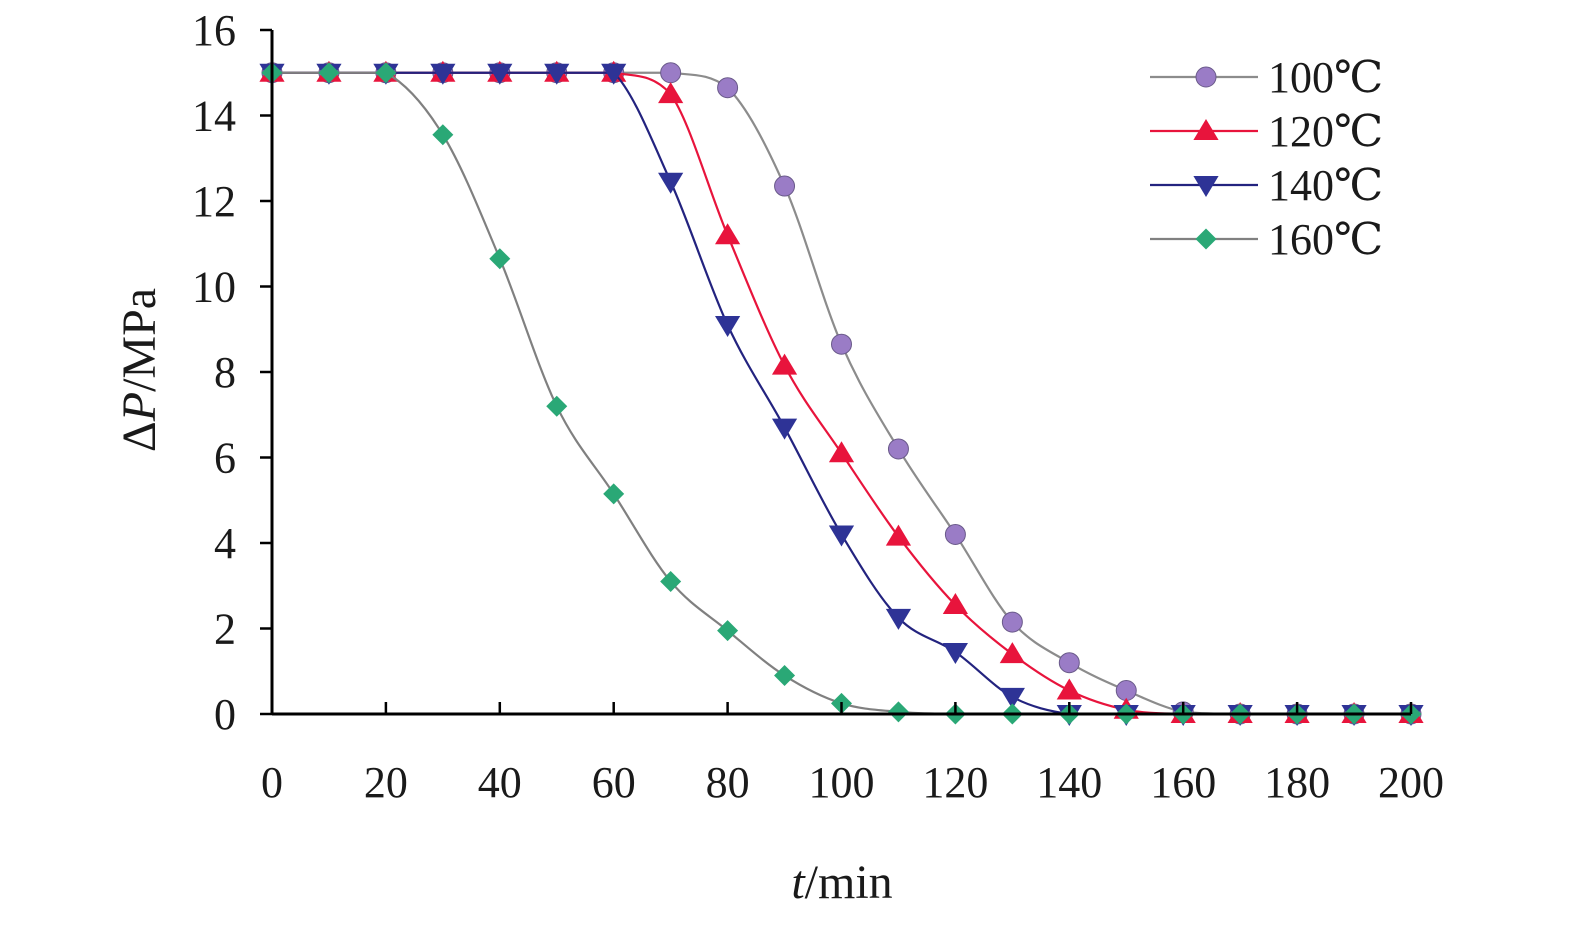 The height and width of the screenshot is (928, 1575). Describe the element at coordinates (614, 782) in the screenshot. I see `x-tick-label: 60` at that location.